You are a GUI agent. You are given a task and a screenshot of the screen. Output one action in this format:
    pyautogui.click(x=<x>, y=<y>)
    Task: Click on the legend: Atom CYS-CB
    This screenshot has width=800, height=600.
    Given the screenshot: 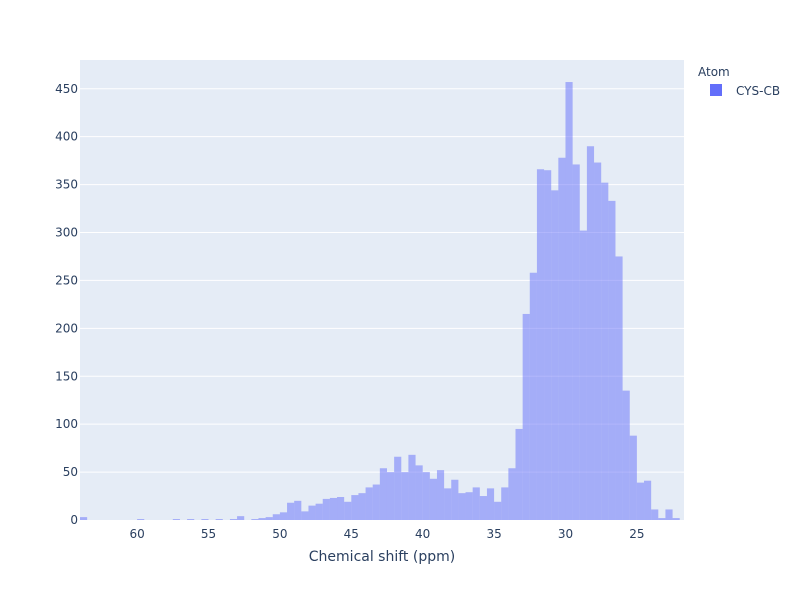 What is the action you would take?
    pyautogui.click(x=739, y=81)
    